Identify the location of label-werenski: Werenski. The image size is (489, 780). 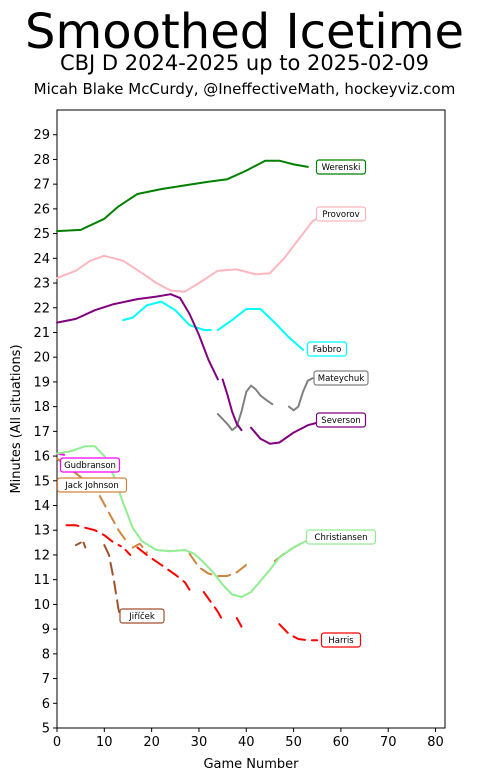
(341, 168).